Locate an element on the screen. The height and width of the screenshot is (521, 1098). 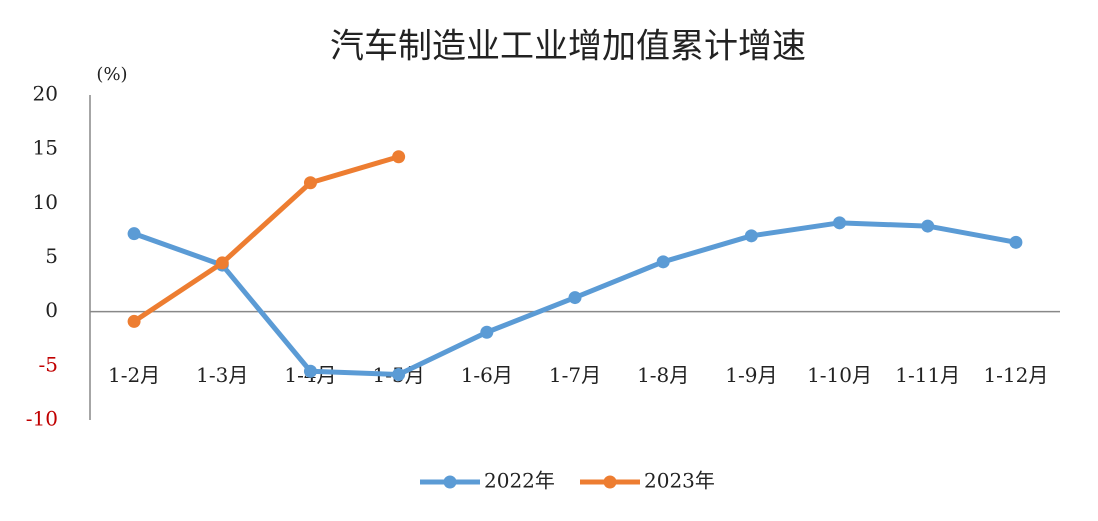
x-tick-label: 1-7月 is located at coordinates (575, 375).